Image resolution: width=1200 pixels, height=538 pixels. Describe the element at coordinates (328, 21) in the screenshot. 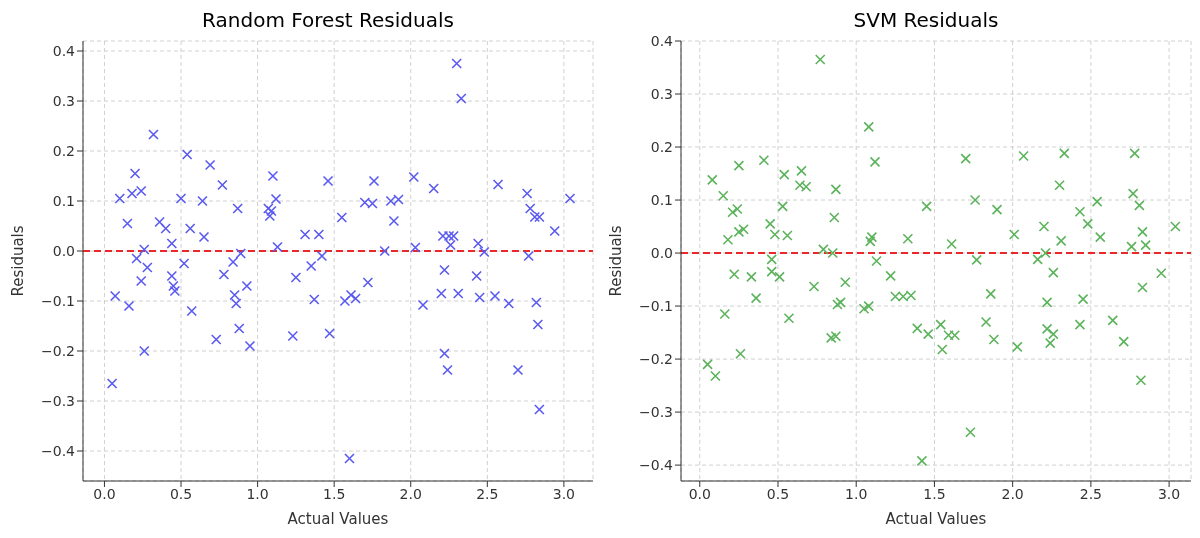

I see `chart-title: Random Forest Residuals` at that location.